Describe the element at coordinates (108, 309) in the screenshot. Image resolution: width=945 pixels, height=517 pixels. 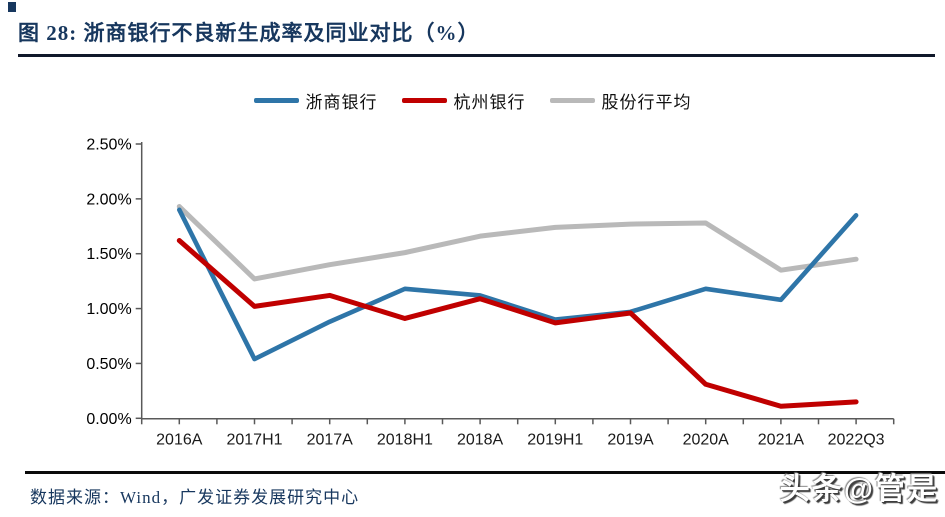
I see `y-tick-label: 1.00%` at that location.